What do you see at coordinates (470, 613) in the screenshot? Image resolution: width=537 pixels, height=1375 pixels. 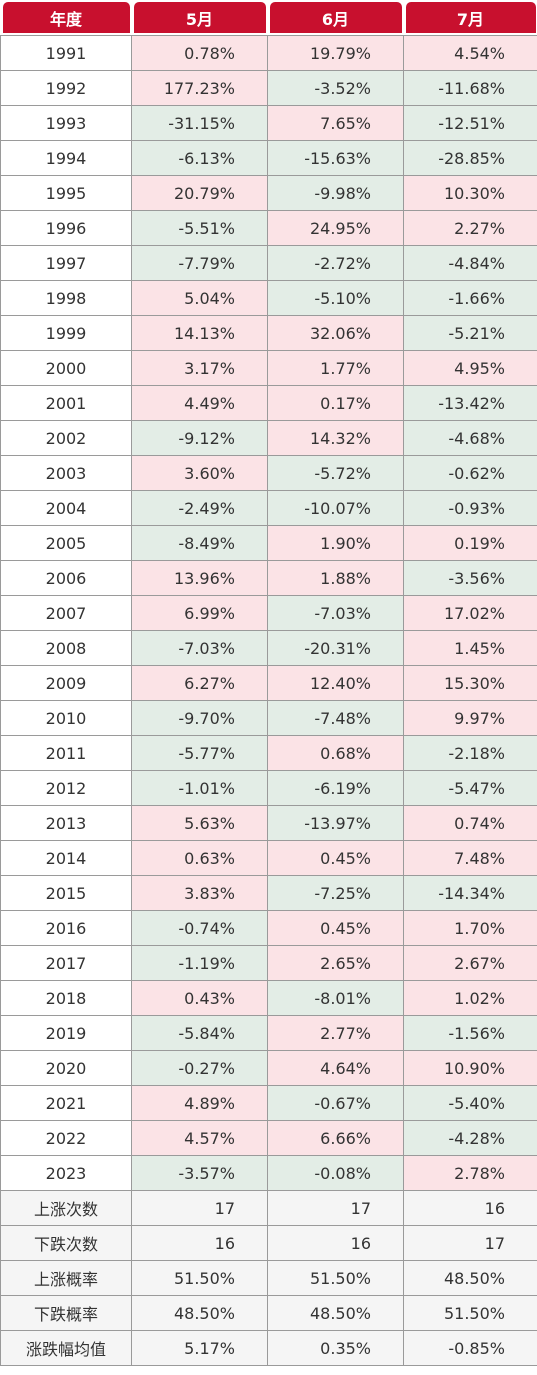 I see `return-cell: 17.02%` at bounding box center [470, 613].